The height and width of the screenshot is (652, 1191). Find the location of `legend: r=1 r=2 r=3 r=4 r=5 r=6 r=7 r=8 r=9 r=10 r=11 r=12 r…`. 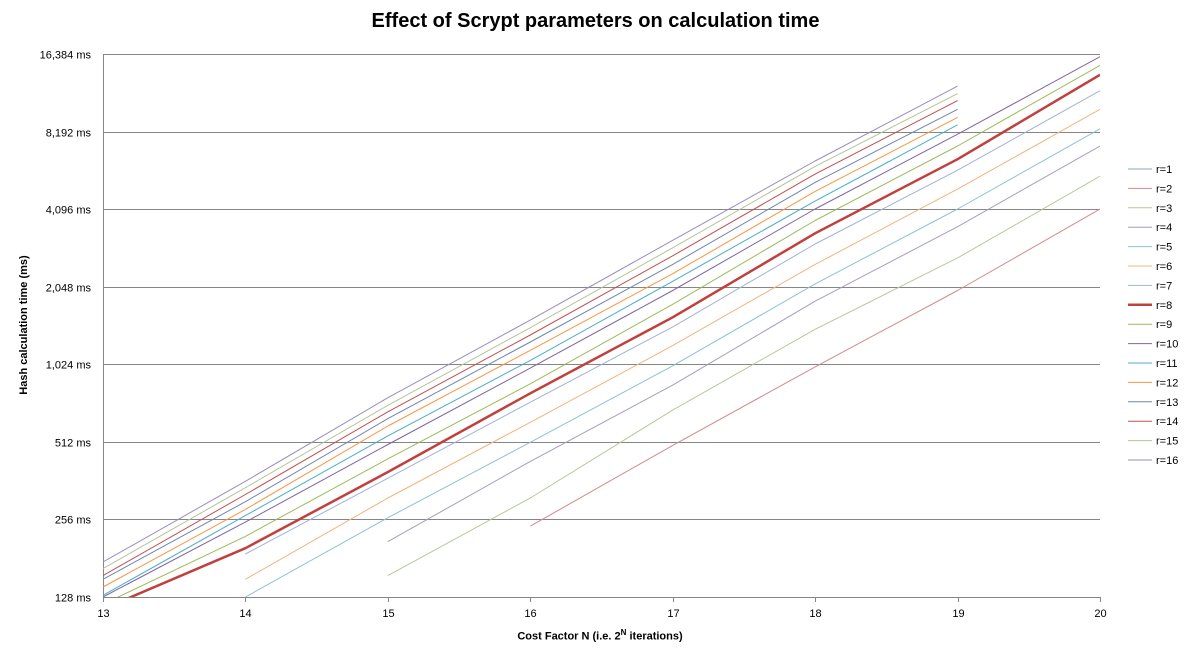

legend: r=1 r=2 r=3 r=4 r=5 r=6 r=7 r=8 r=9 r=10 r=11 r=12 r… is located at coordinates (1153, 315).